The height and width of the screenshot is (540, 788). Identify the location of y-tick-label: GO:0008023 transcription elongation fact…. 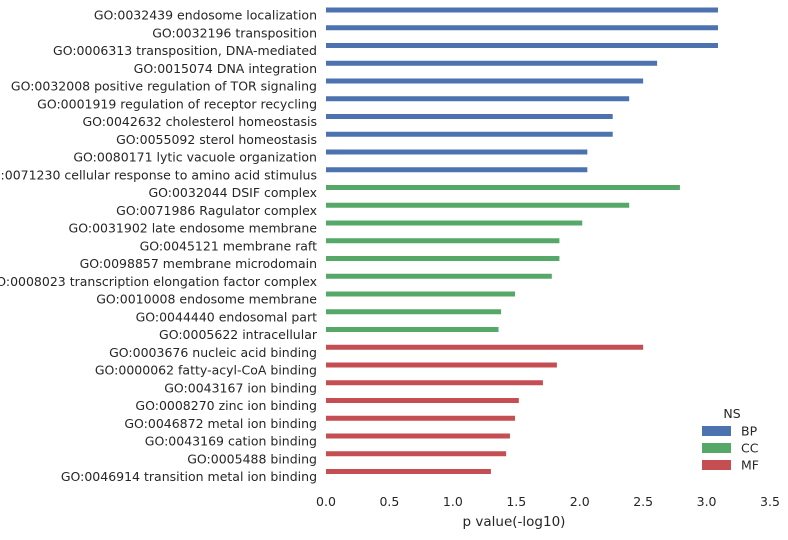
(158, 281).